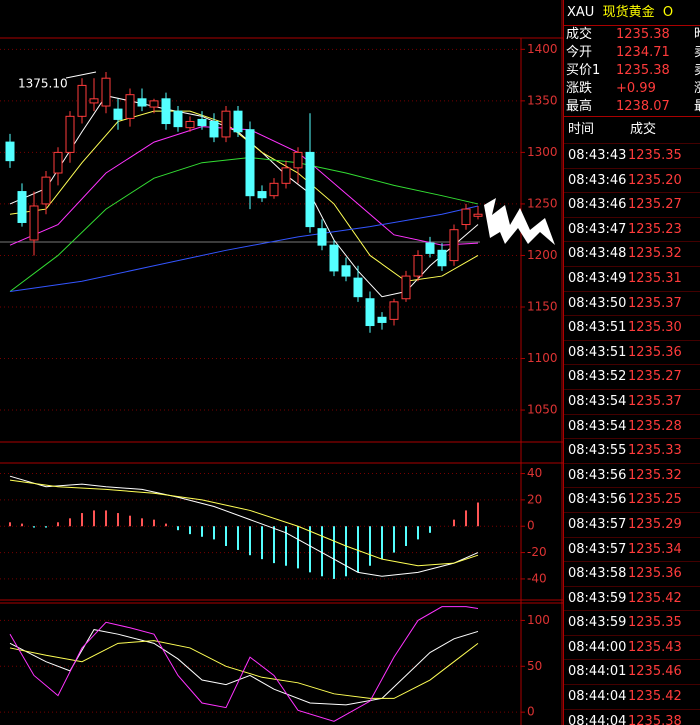 This screenshot has width=700, height=725. I want to click on trade-price: 1235.42, so click(655, 697).